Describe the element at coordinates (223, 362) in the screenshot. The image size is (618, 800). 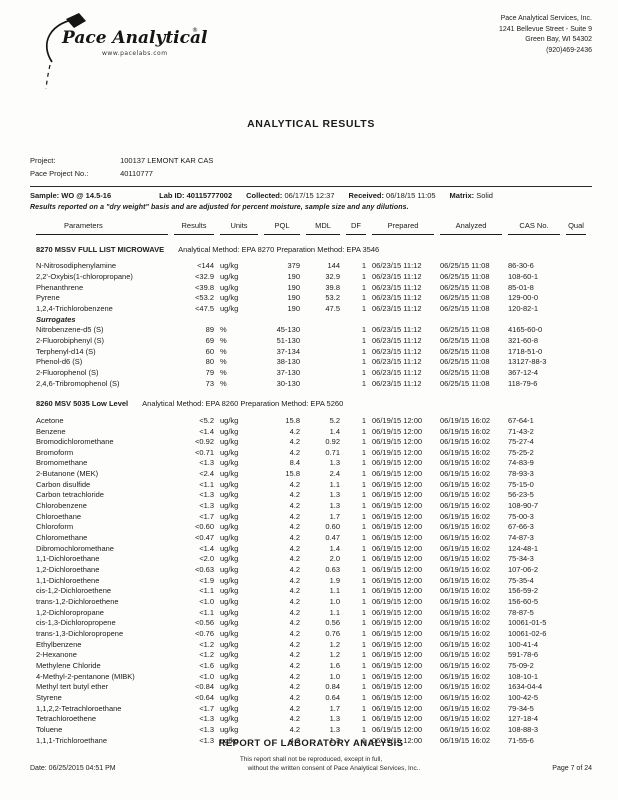
I see `cell-units: %` at that location.